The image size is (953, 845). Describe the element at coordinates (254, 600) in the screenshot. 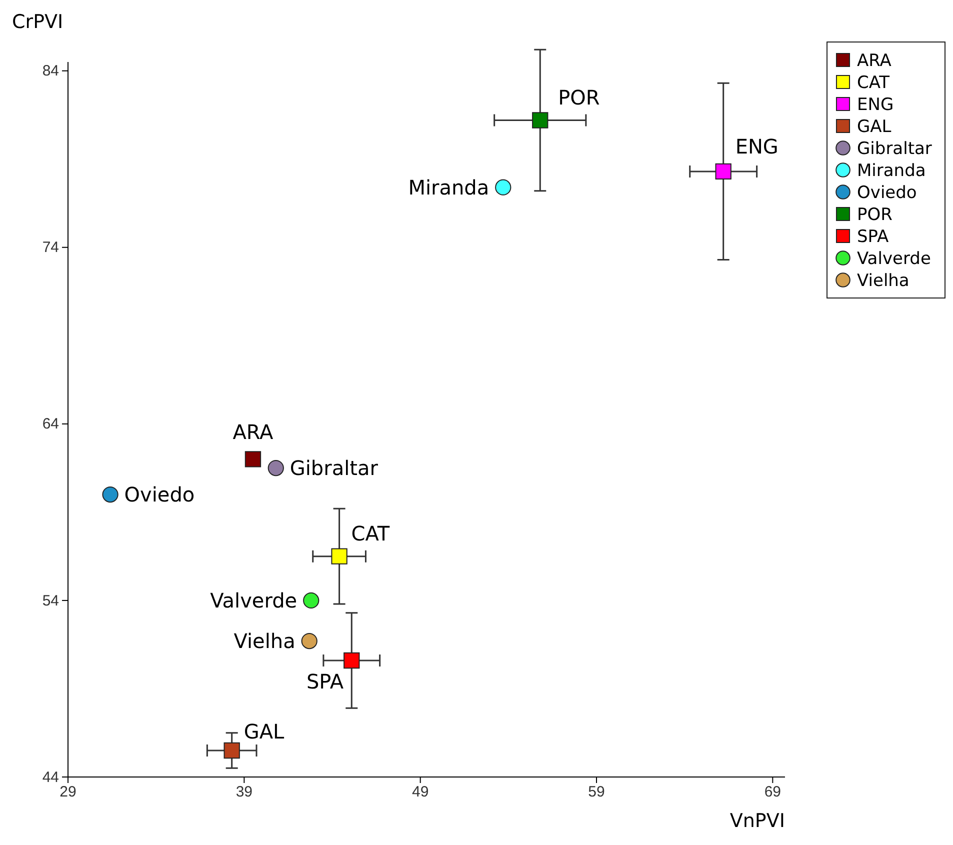

I see `text: Valverde` at that location.